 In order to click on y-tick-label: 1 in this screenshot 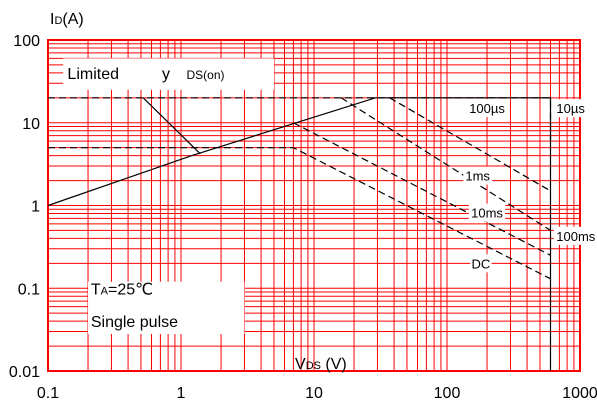, I will do `click(35, 207)`.